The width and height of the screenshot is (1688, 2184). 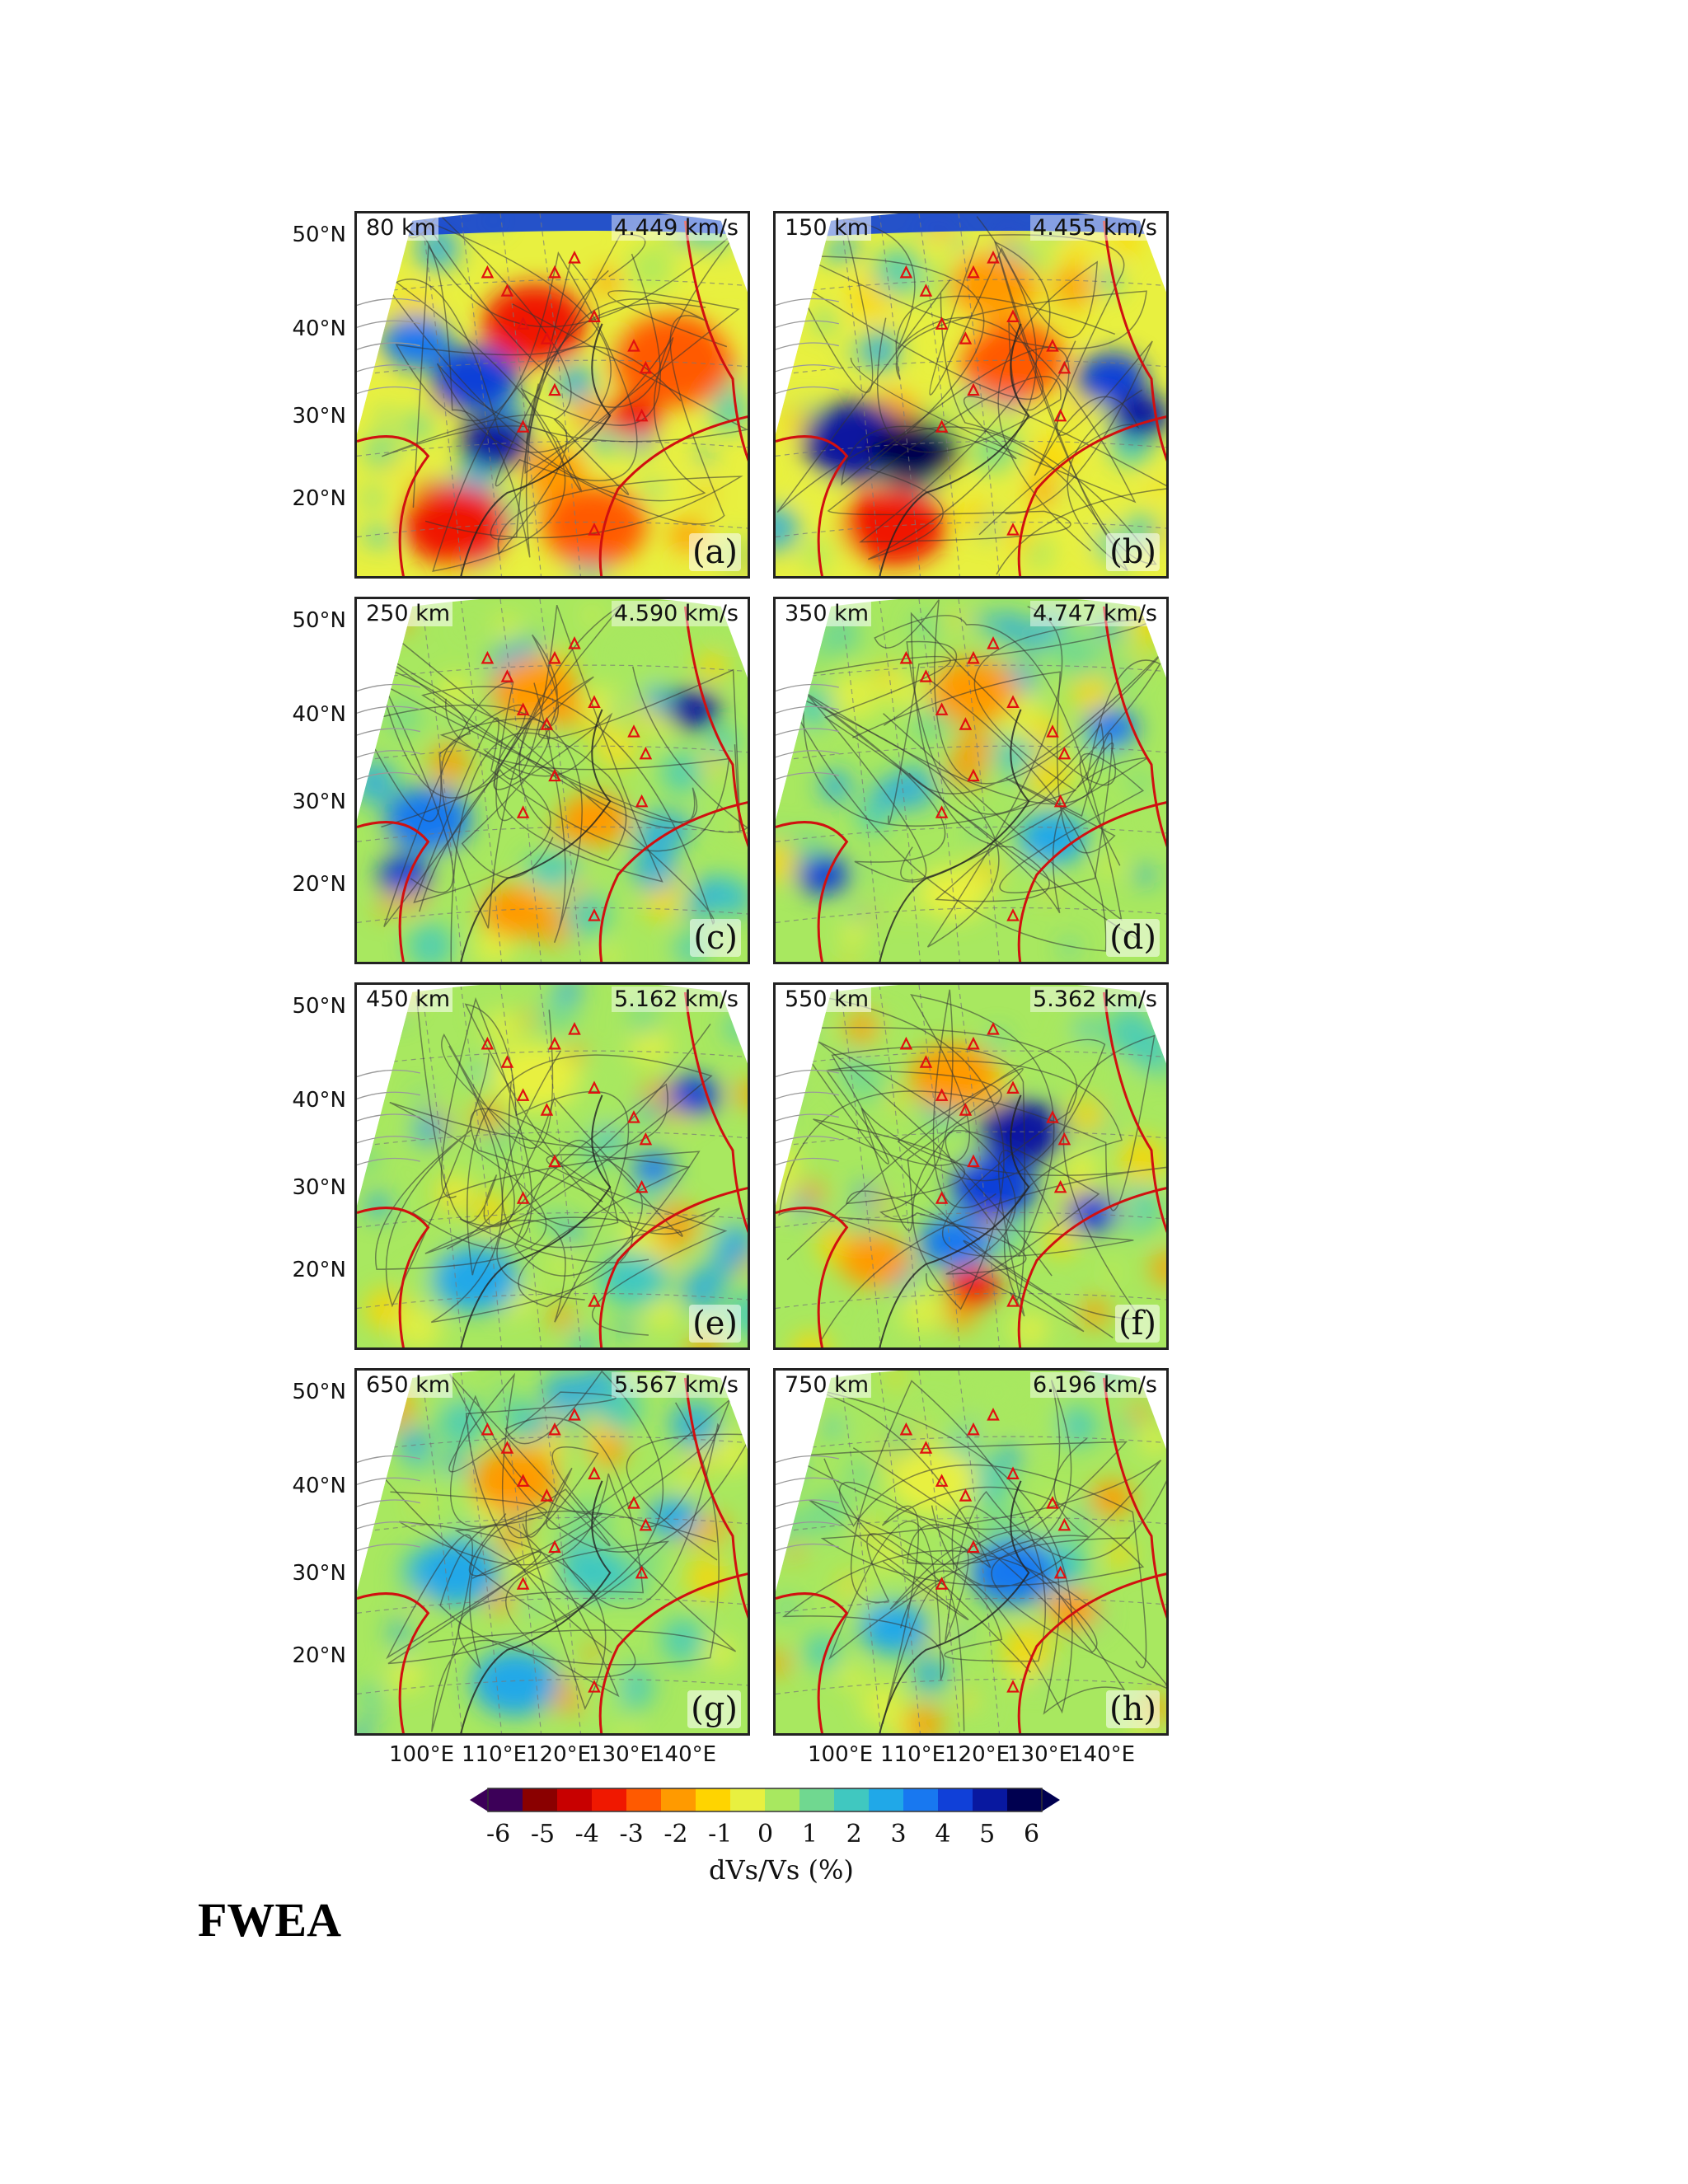 What do you see at coordinates (408, 613) in the screenshot?
I see `depth-label: 250 km` at bounding box center [408, 613].